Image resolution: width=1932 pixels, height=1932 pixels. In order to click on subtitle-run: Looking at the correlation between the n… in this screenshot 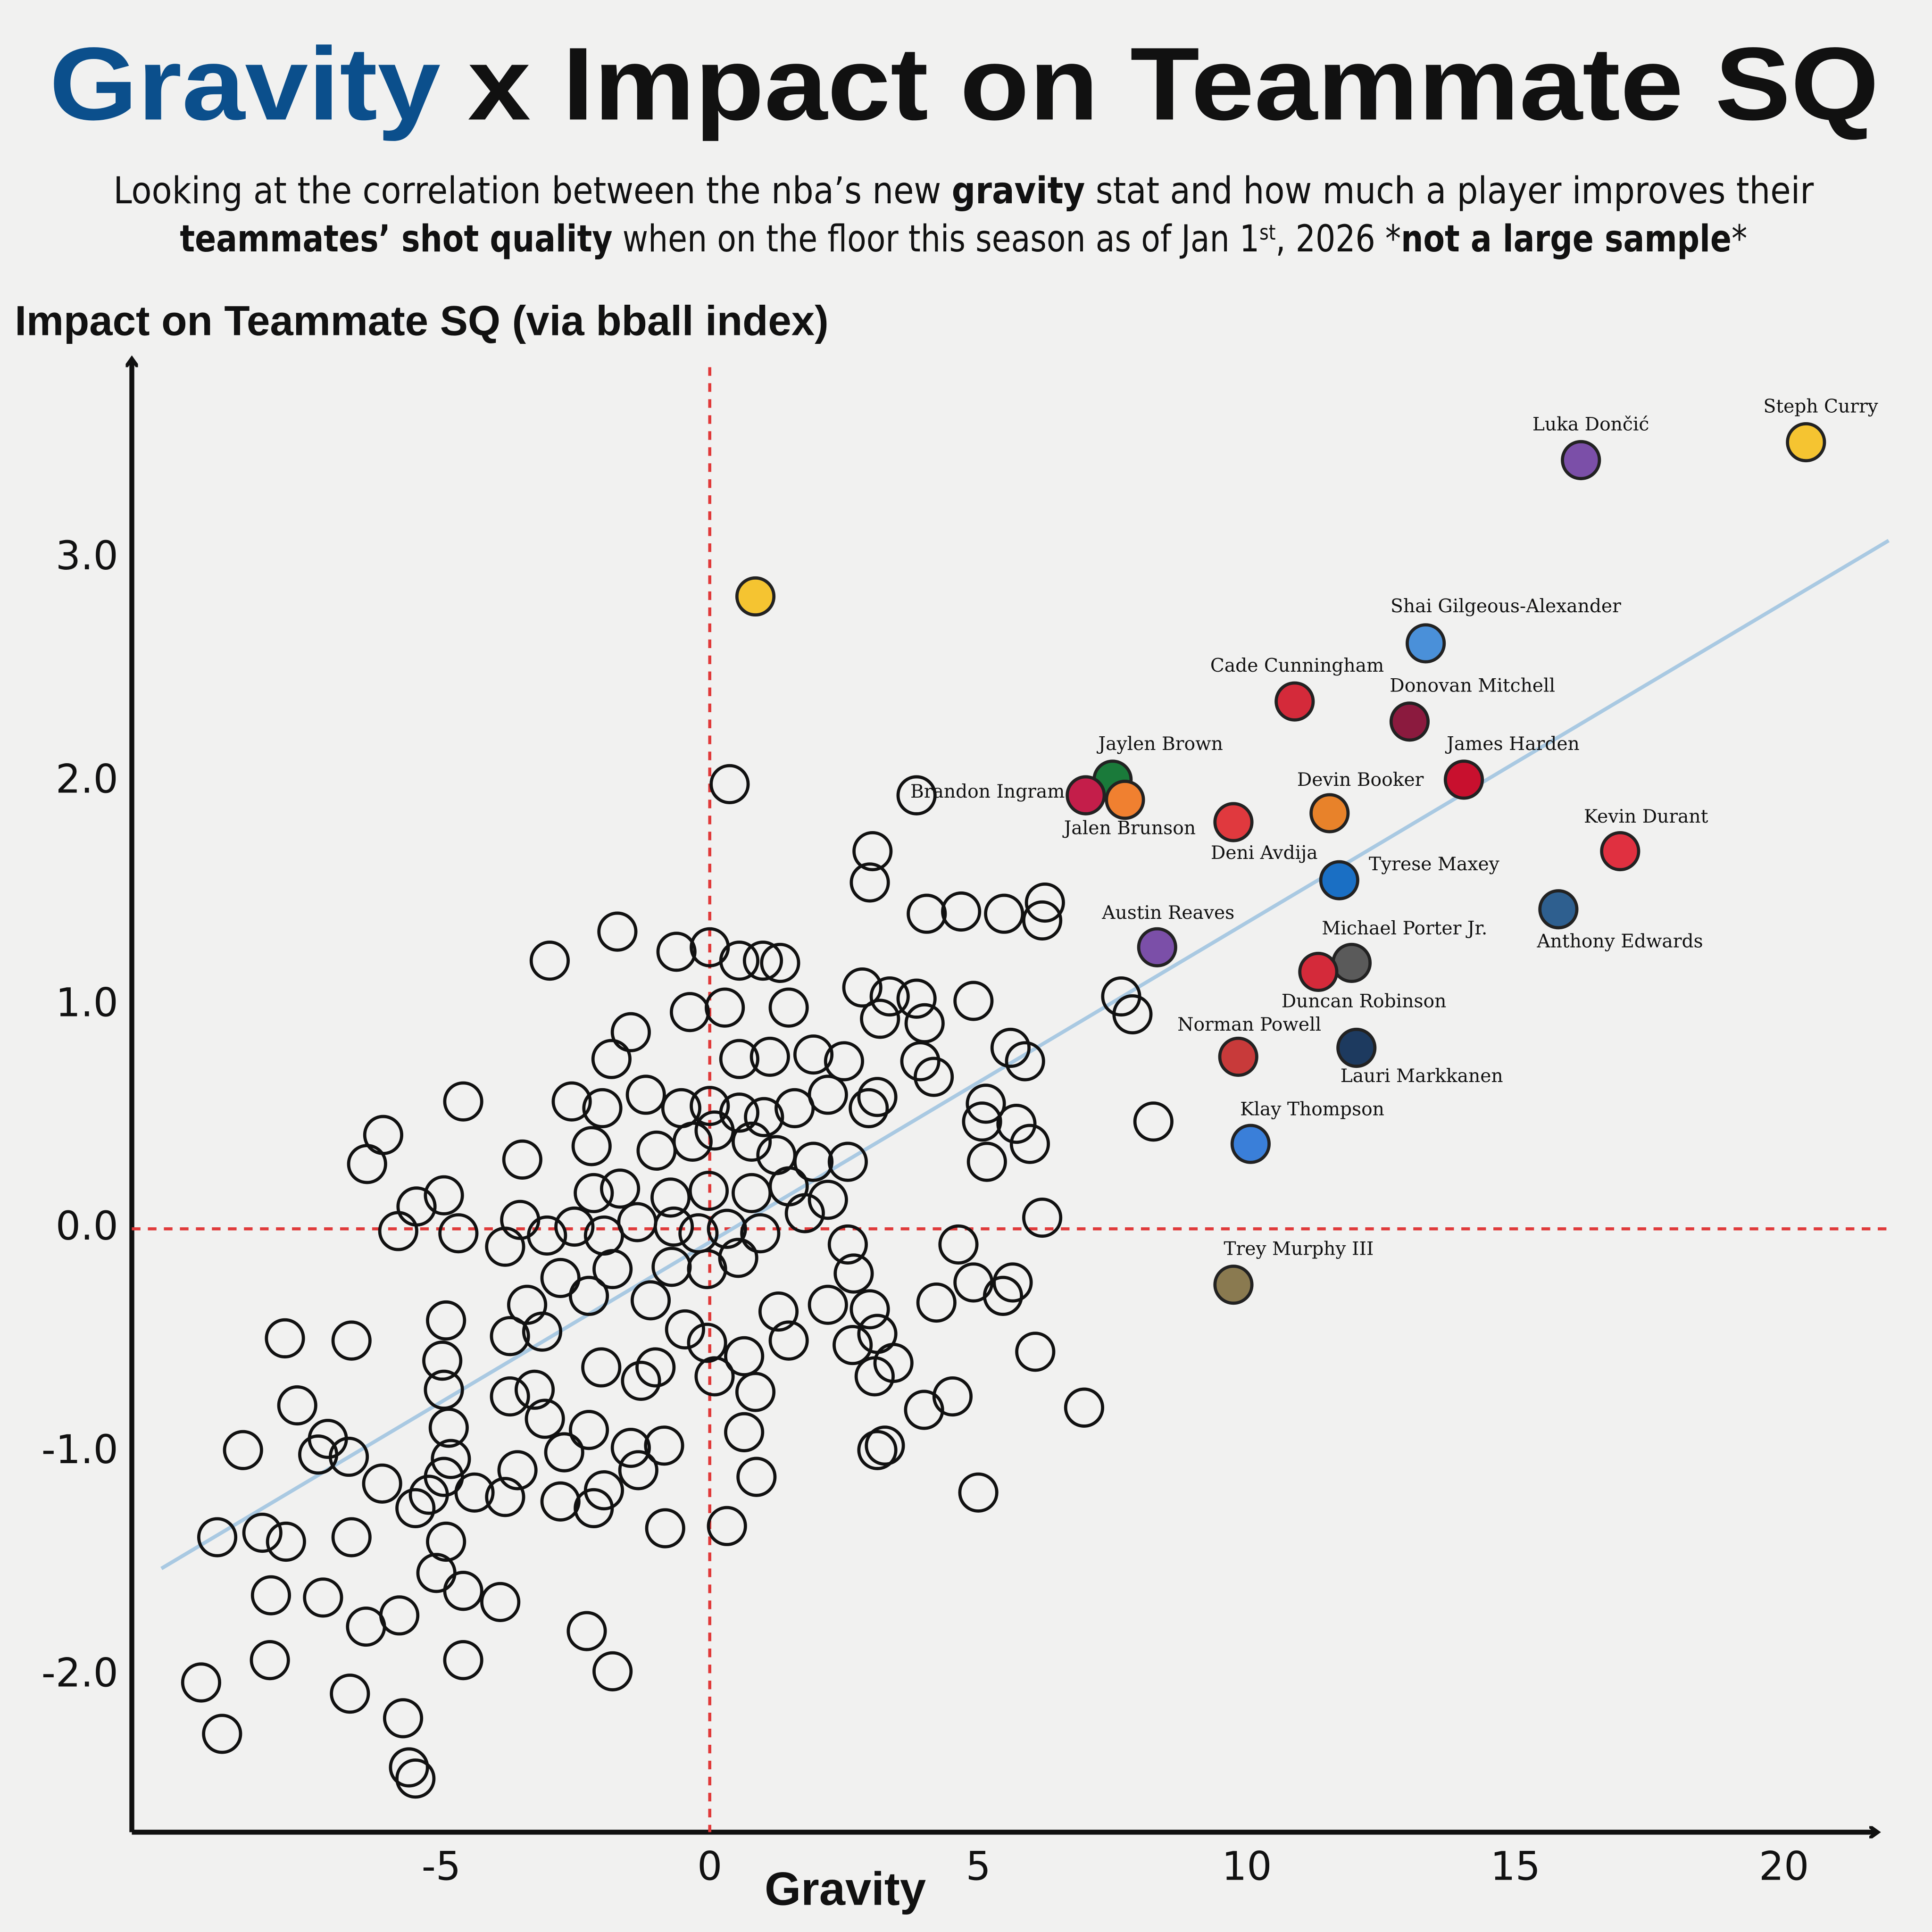, I will do `click(532, 190)`.